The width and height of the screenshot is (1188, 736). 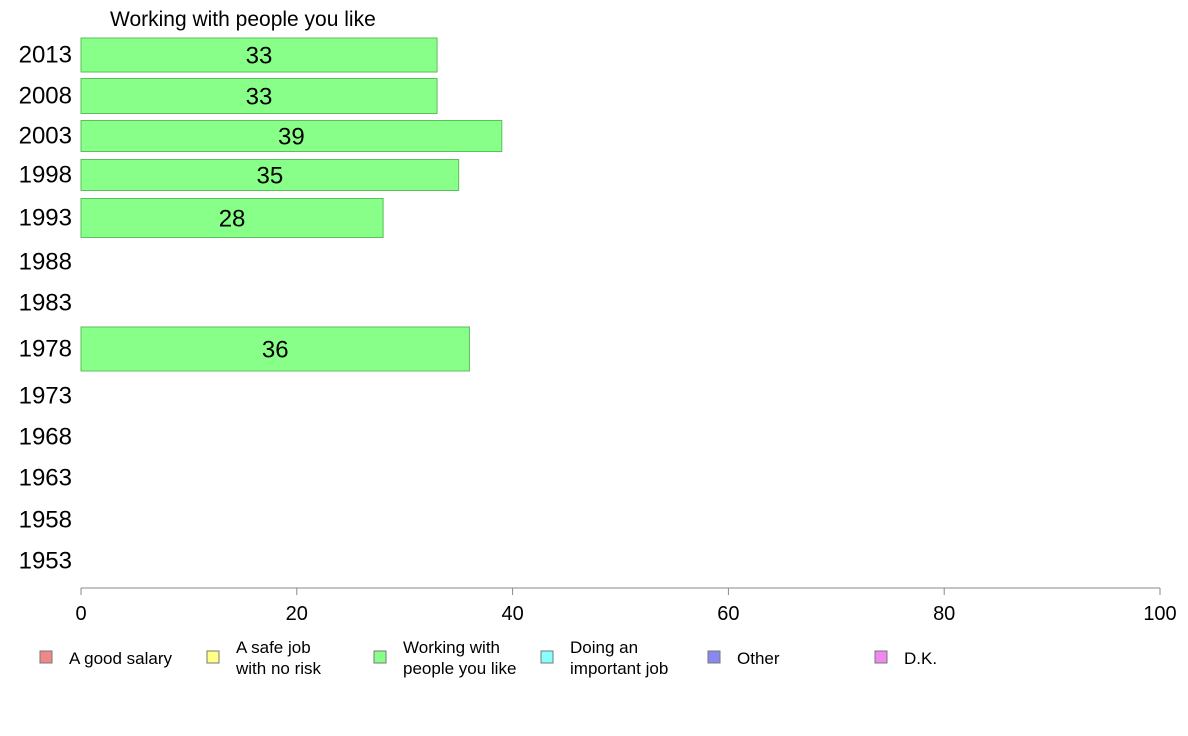 What do you see at coordinates (459, 658) in the screenshot?
I see `legend-label: Working with people you like` at bounding box center [459, 658].